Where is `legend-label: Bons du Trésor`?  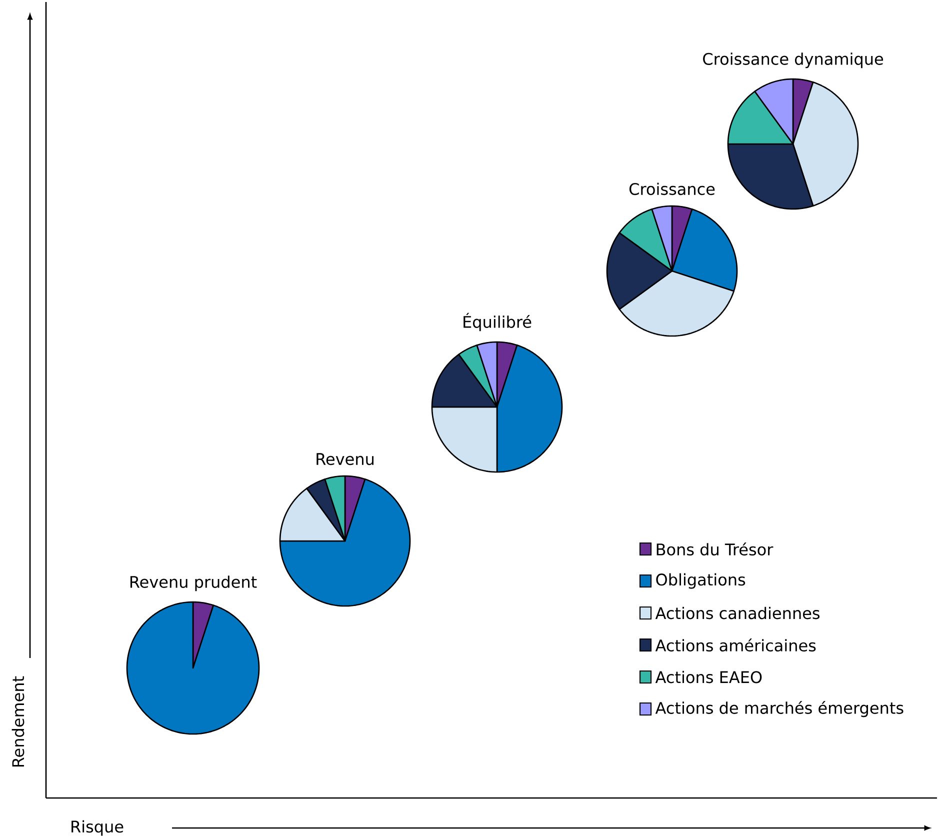 legend-label: Bons du Trésor is located at coordinates (715, 549).